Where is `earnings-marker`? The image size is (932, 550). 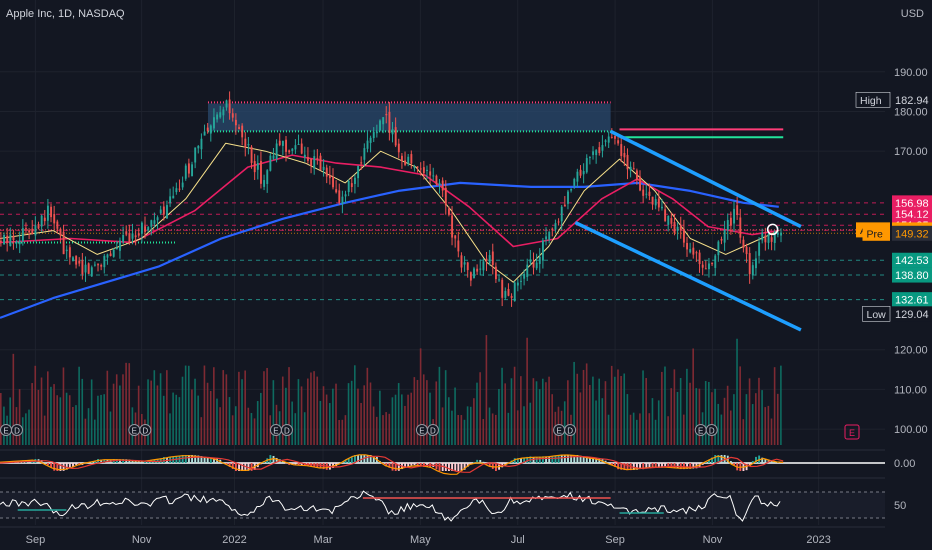 earnings-marker is located at coordinates (145, 430).